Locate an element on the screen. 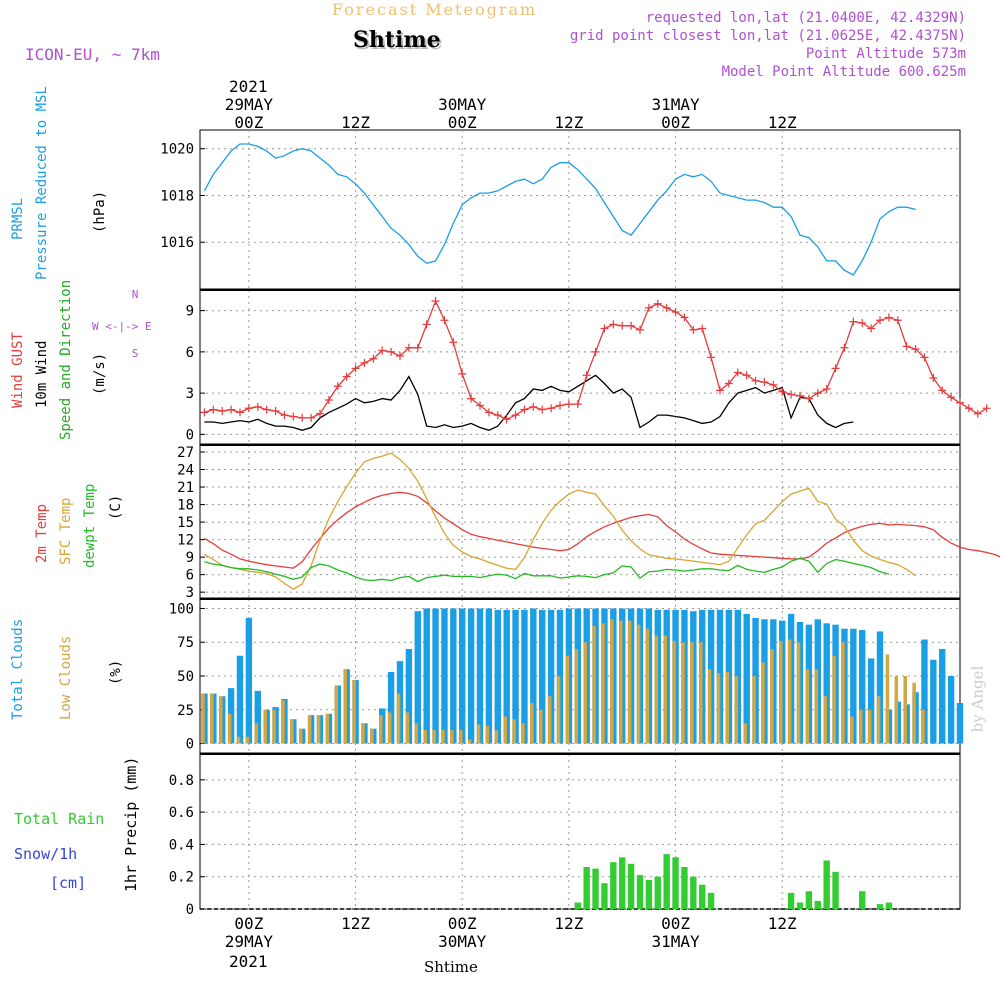 The height and width of the screenshot is (1000, 1000). top-date-label: 29MAY is located at coordinates (249, 104).